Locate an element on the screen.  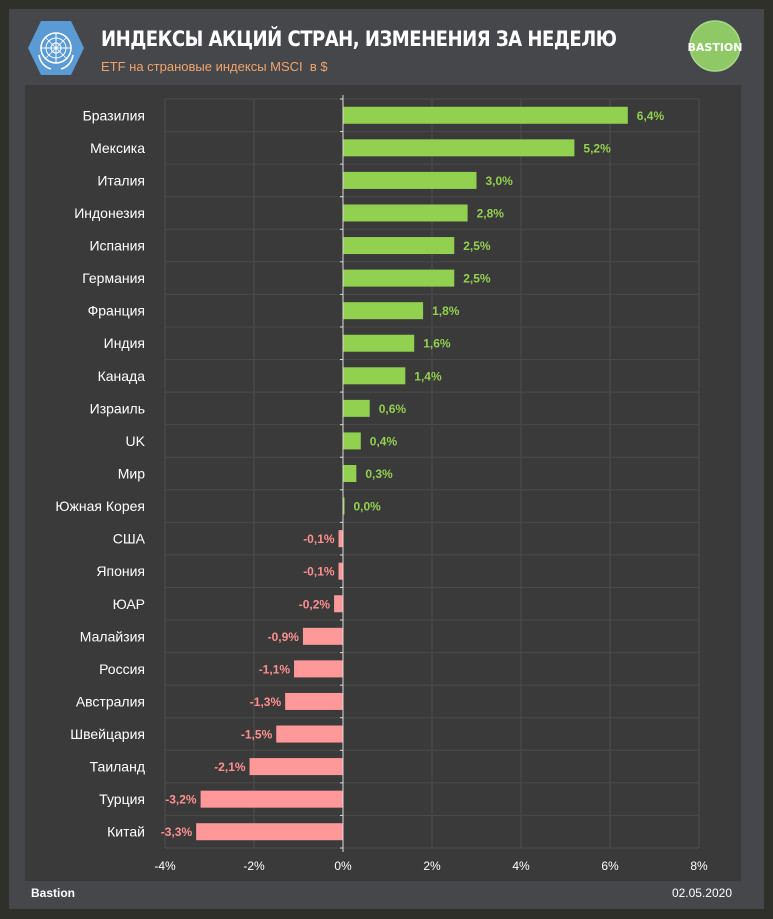
x-tick-label: 4% is located at coordinates (521, 866).